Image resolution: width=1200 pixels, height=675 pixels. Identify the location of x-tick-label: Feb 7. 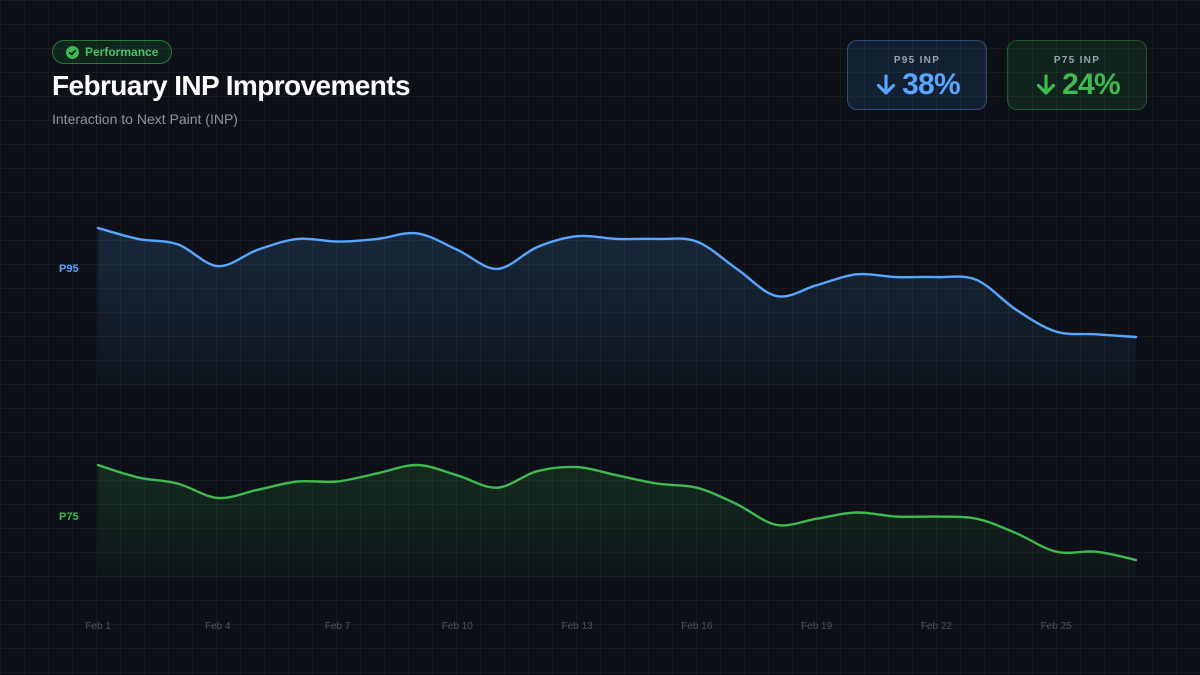
(338, 626).